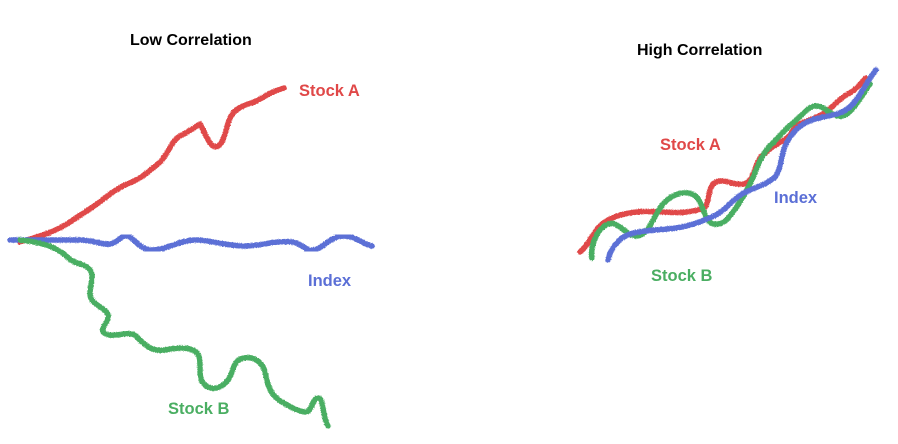  Describe the element at coordinates (191, 40) in the screenshot. I see `panel-title-low-correlation: Low Correlation` at that location.